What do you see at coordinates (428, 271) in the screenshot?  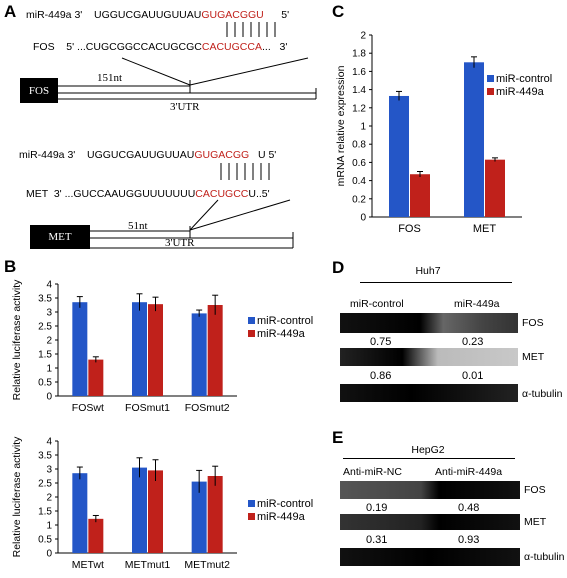 I see `cell-line-title: Huh7` at bounding box center [428, 271].